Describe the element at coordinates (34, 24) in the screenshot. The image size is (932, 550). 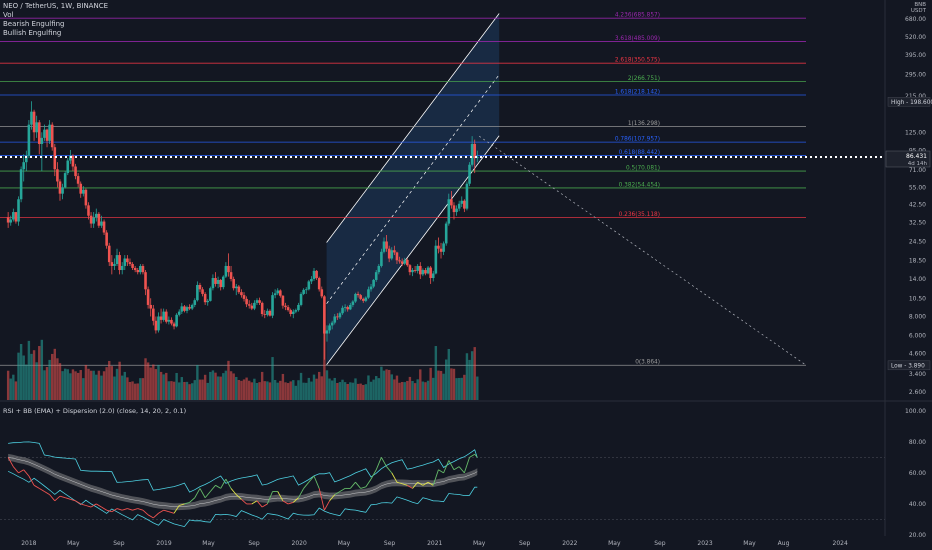
I see `study-bearish-engulfing: Bearish Engulfing` at that location.